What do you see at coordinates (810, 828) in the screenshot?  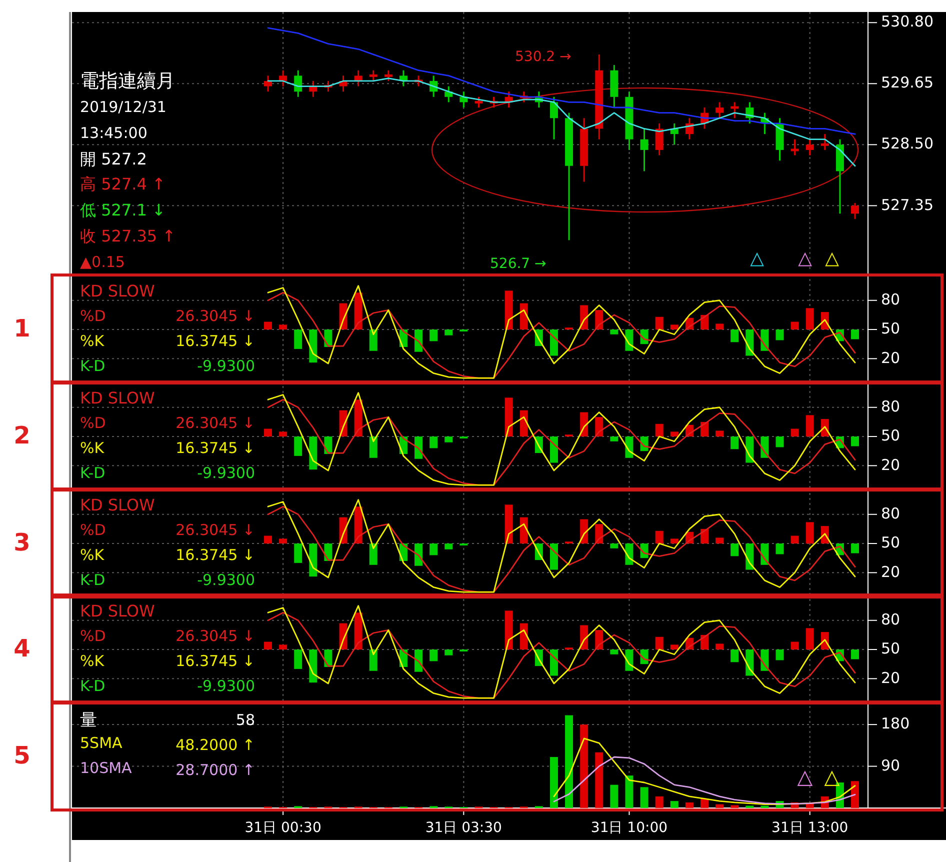 I see `x-tick-label: 31日 13:00` at bounding box center [810, 828].